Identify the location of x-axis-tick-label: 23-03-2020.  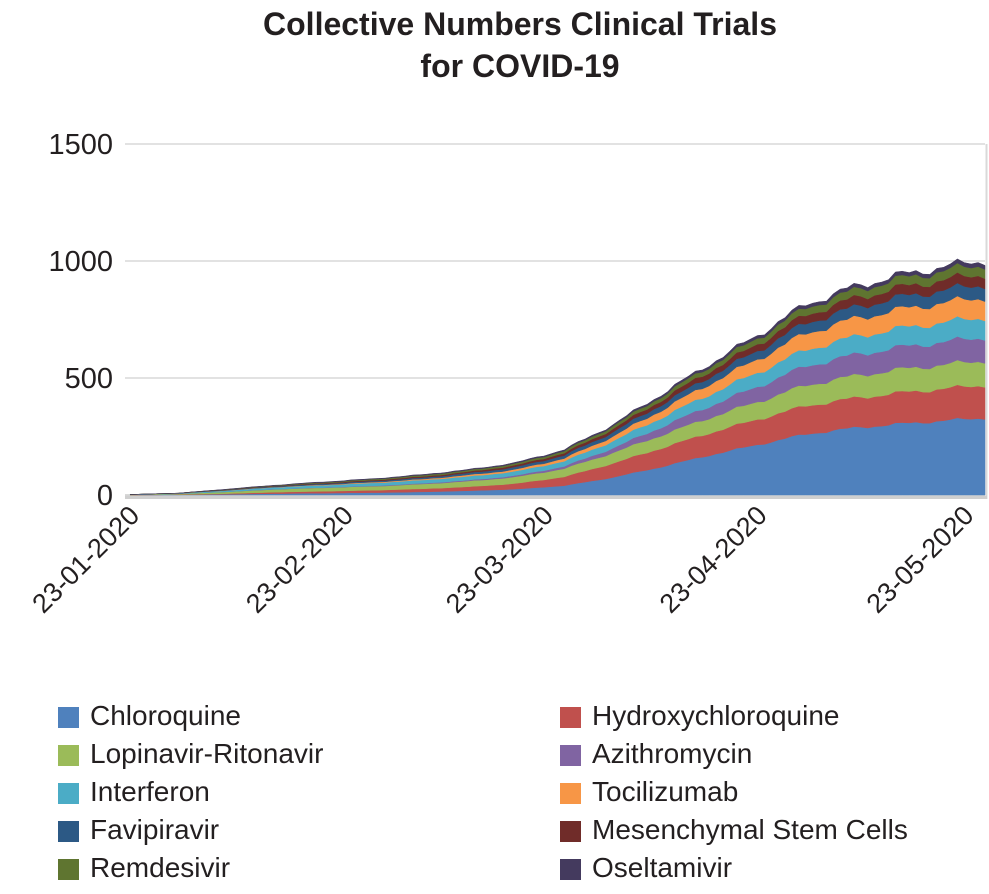
(499, 559).